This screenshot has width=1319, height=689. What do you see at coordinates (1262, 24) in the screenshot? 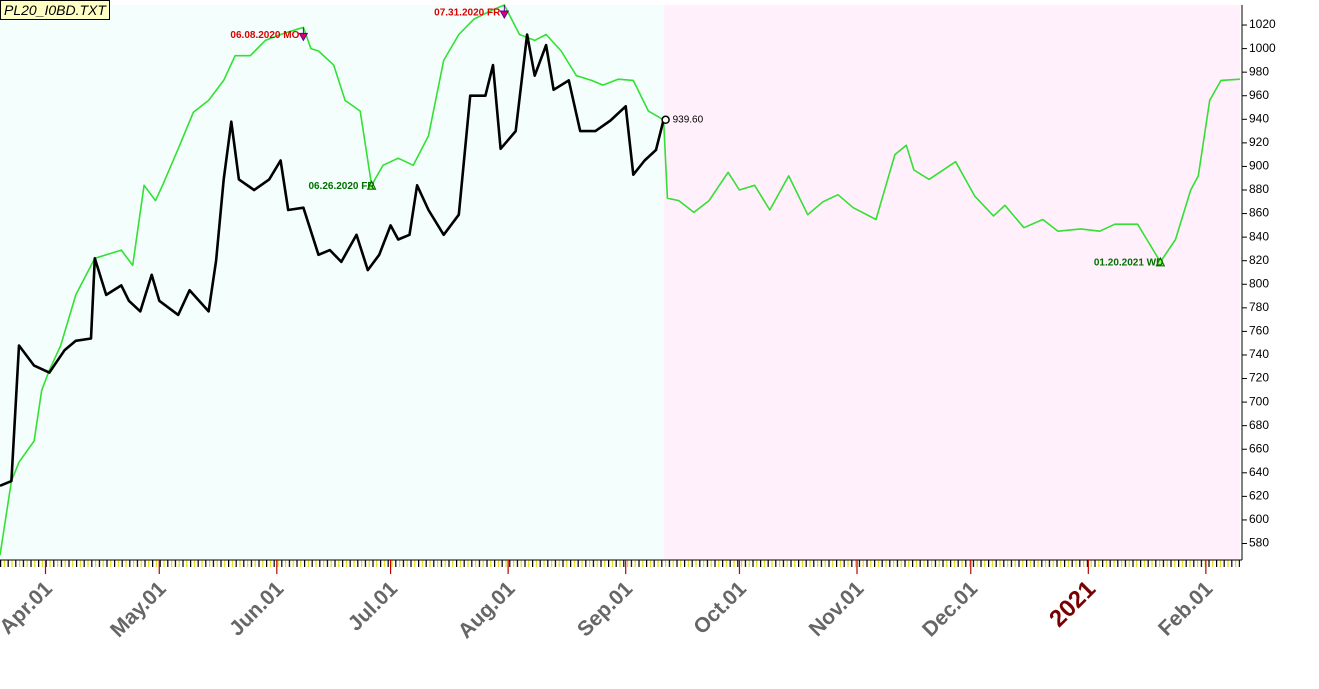
I see `y-tick-label: 1020` at bounding box center [1262, 24].